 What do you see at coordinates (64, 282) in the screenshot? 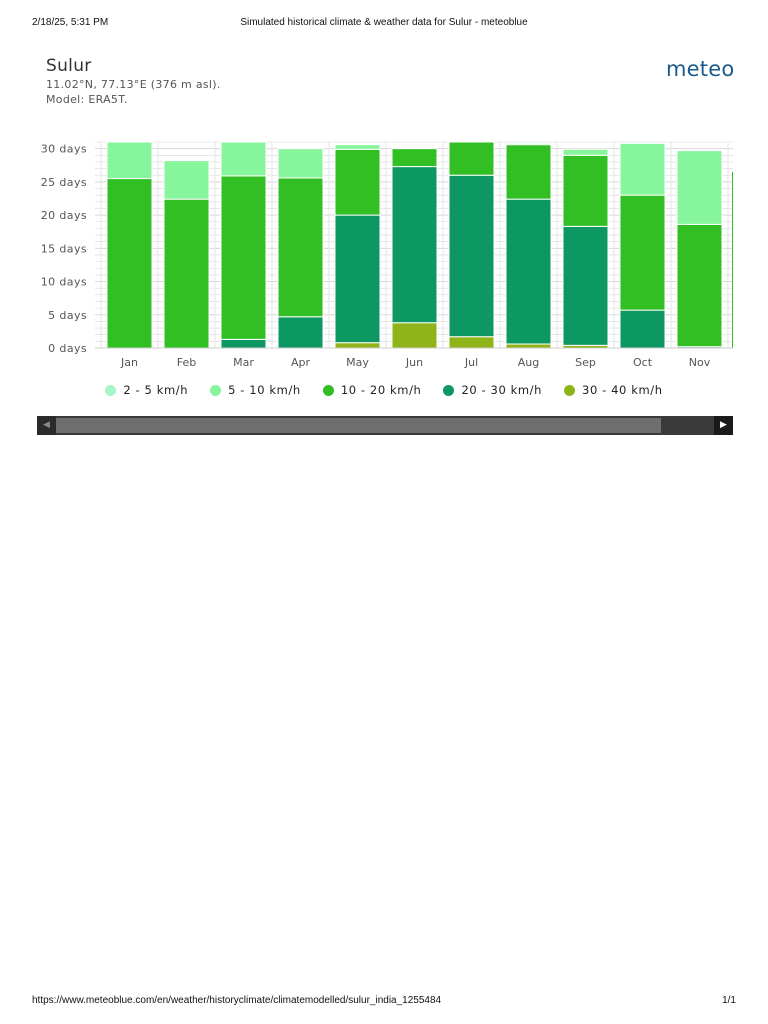
I see `y-tick-label: 10 days` at bounding box center [64, 282].